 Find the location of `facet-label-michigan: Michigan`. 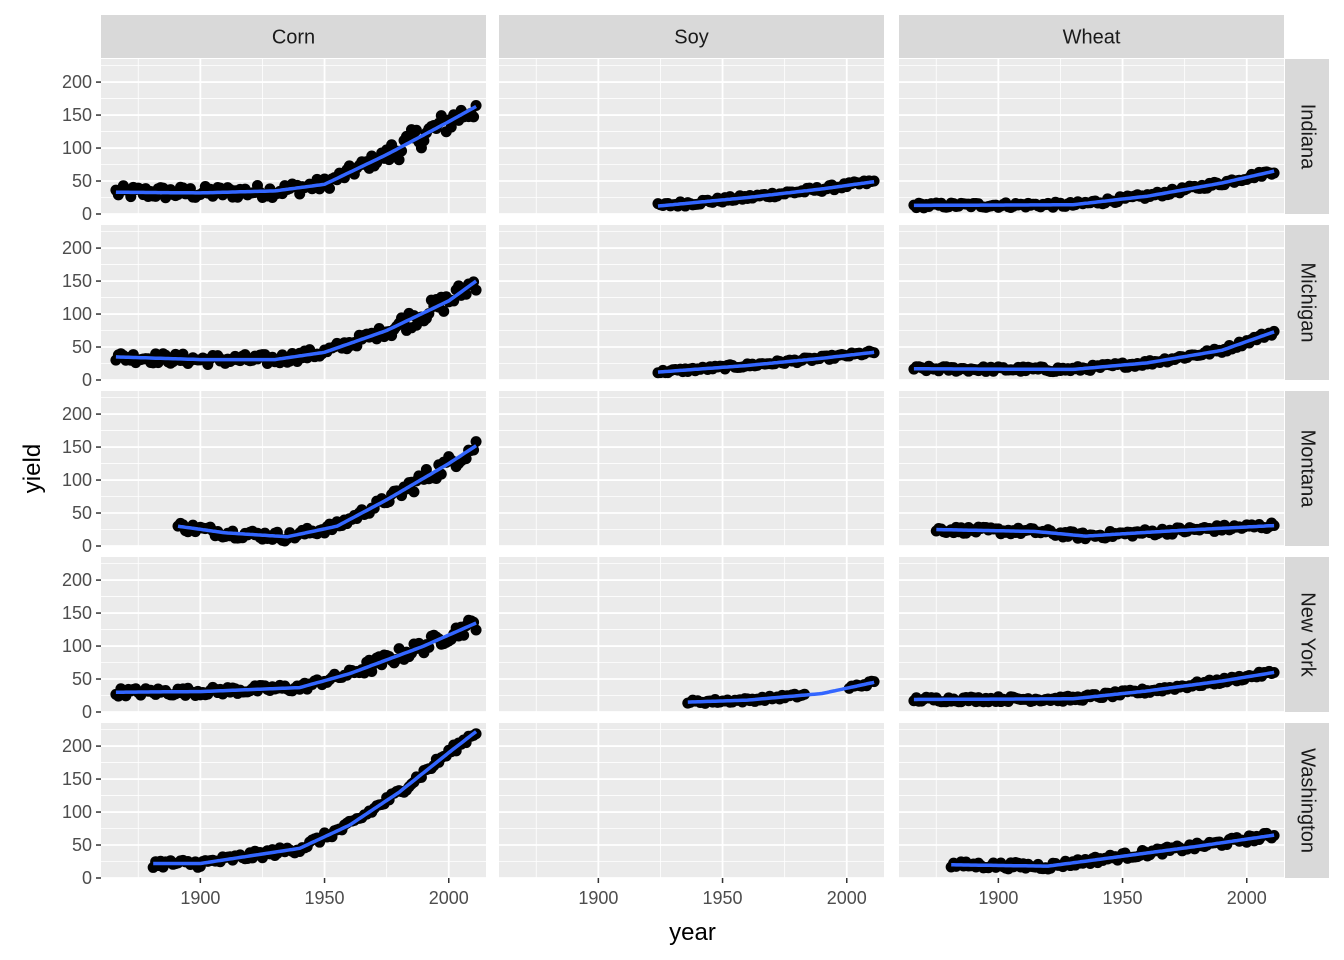

facet-label-michigan: Michigan is located at coordinates (1308, 302).